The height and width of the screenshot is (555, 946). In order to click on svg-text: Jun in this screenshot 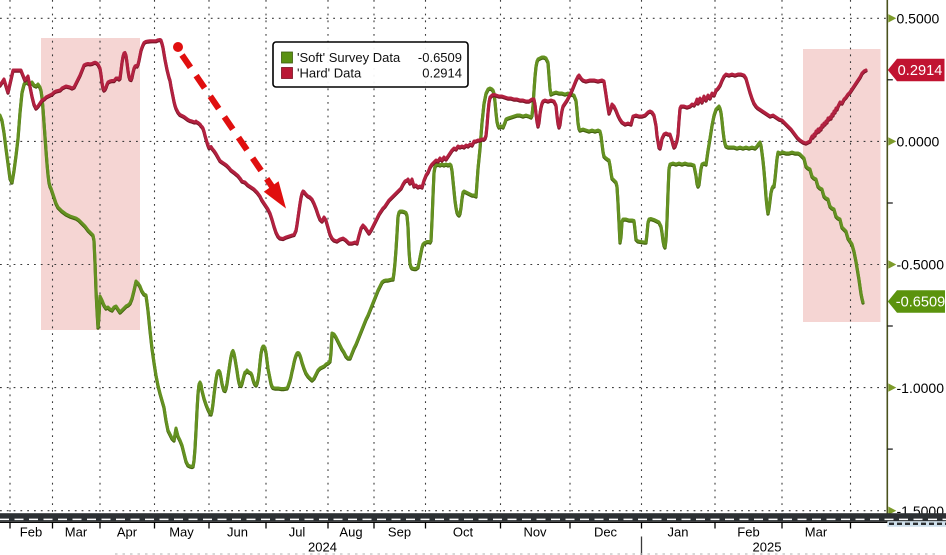, I will do `click(237, 532)`.